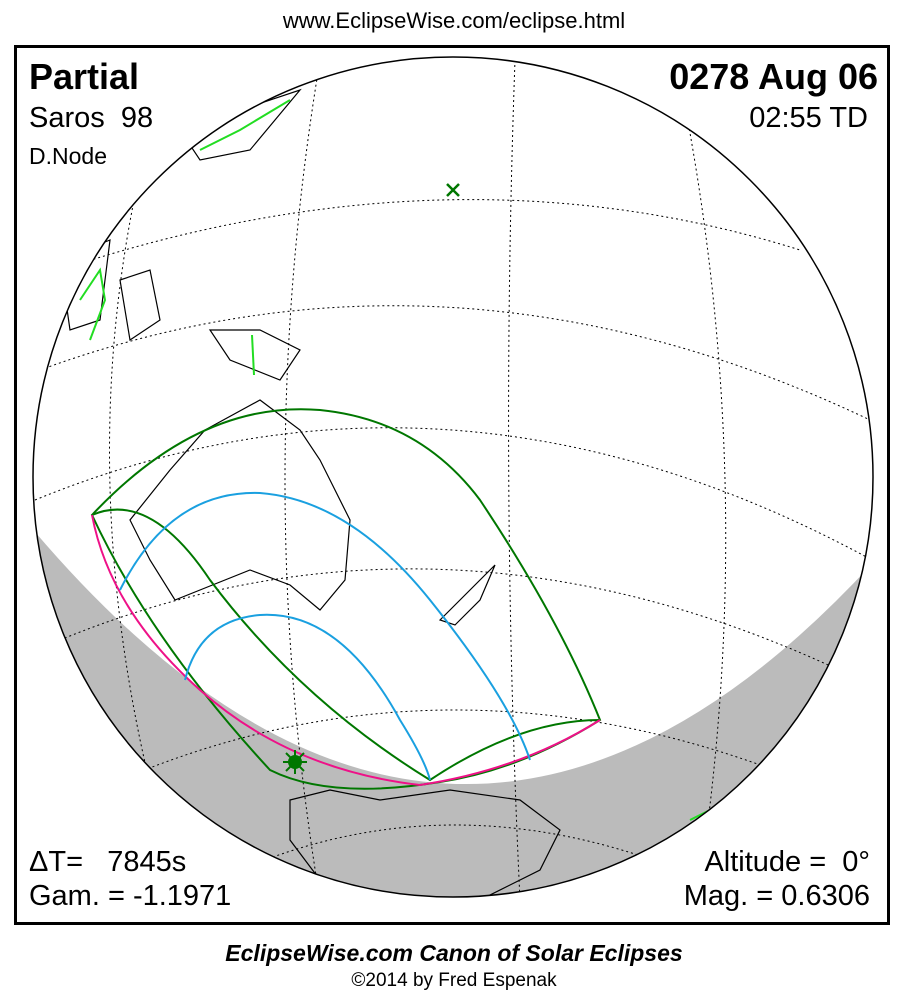 This screenshot has width=908, height=1004. What do you see at coordinates (773, 76) in the screenshot?
I see `eclipse-date: 0278 Aug 06` at bounding box center [773, 76].